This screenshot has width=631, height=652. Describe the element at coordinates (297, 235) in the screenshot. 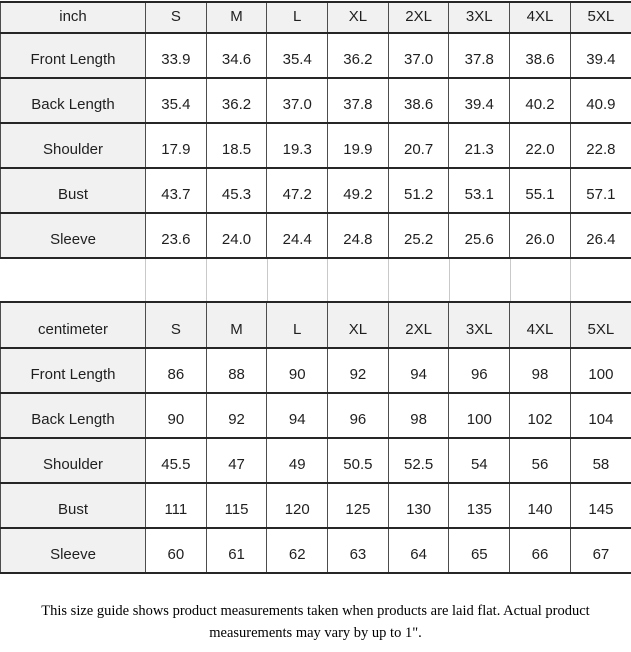

I see `measurement-cell: 24.4` at that location.